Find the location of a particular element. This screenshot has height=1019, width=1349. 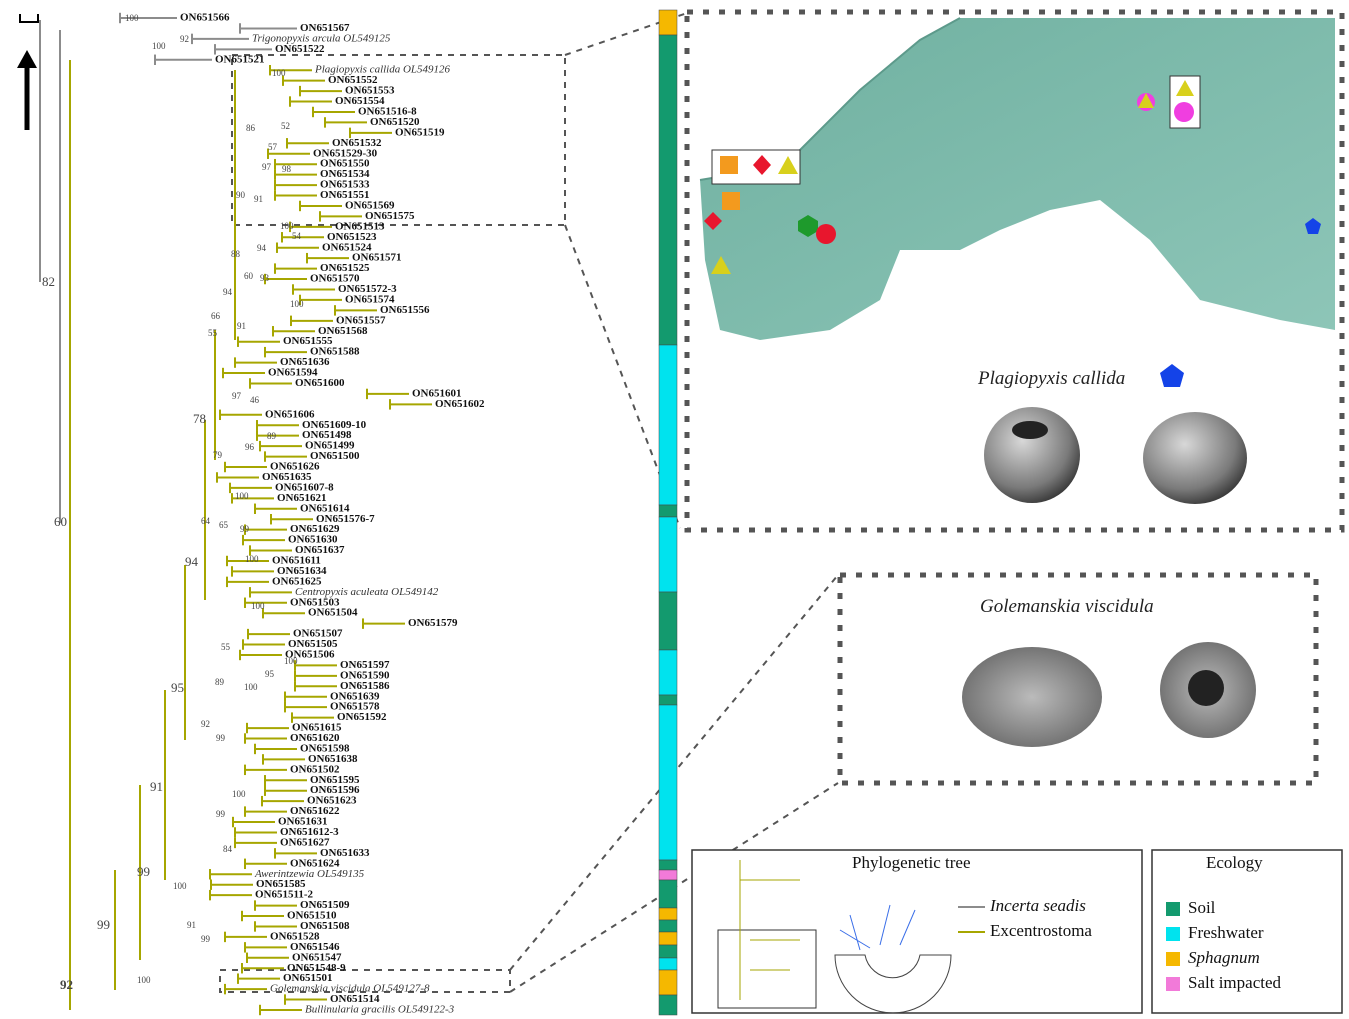

tip-label: ON651620 is located at coordinates (315, 738).